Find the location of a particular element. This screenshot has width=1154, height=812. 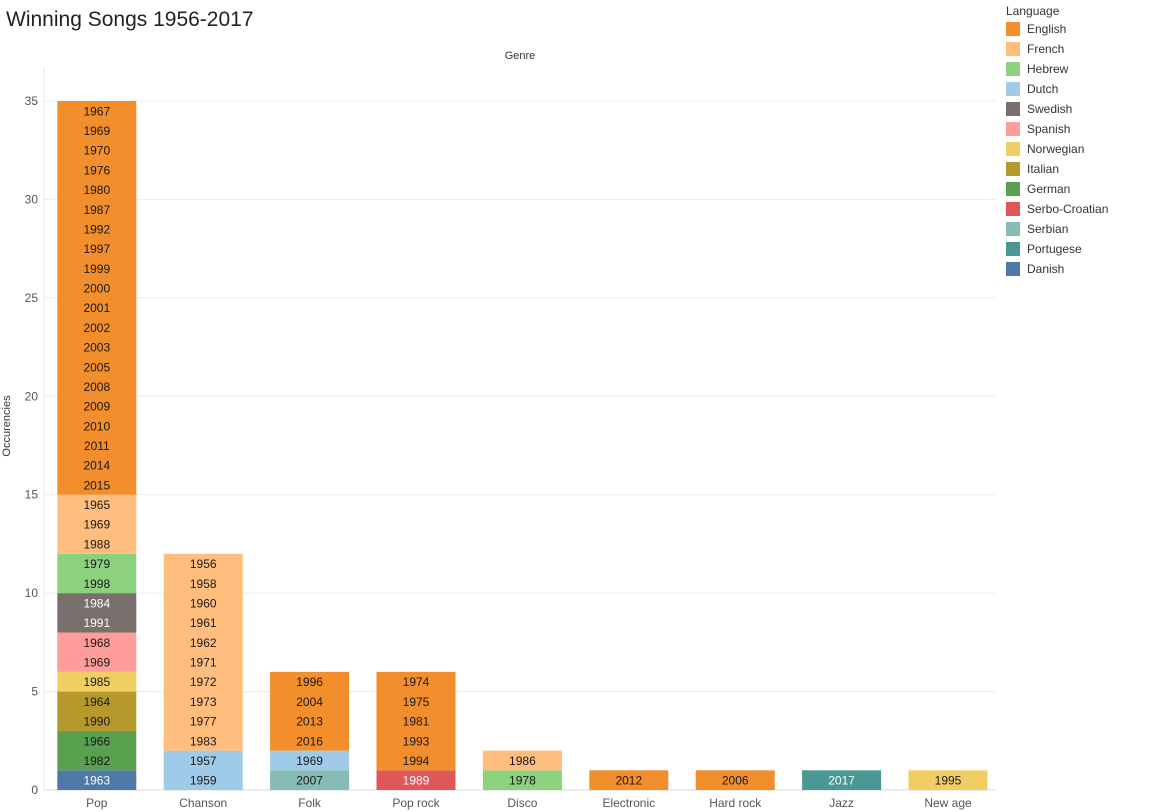

year-label: 1956 is located at coordinates (203, 564).